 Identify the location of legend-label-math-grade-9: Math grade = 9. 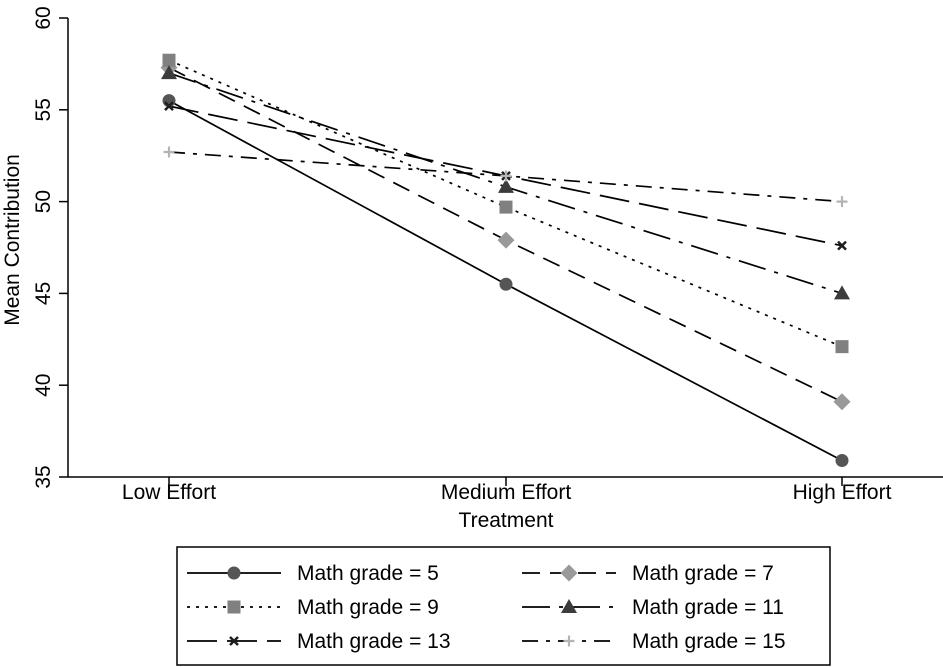
(368, 607).